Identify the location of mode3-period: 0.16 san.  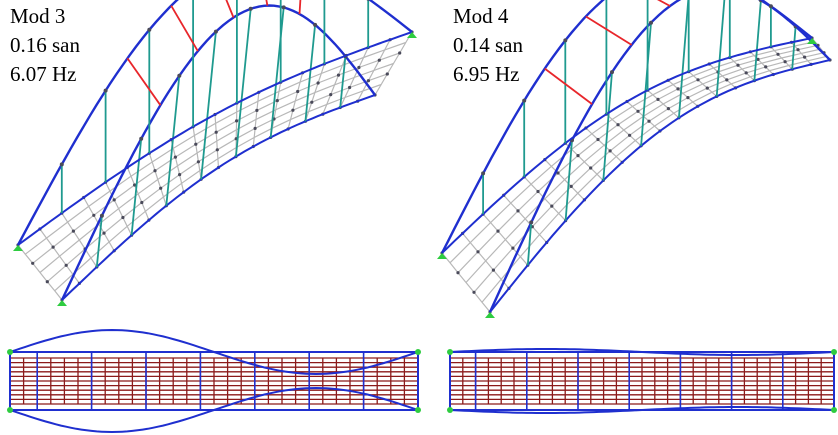
(45, 45).